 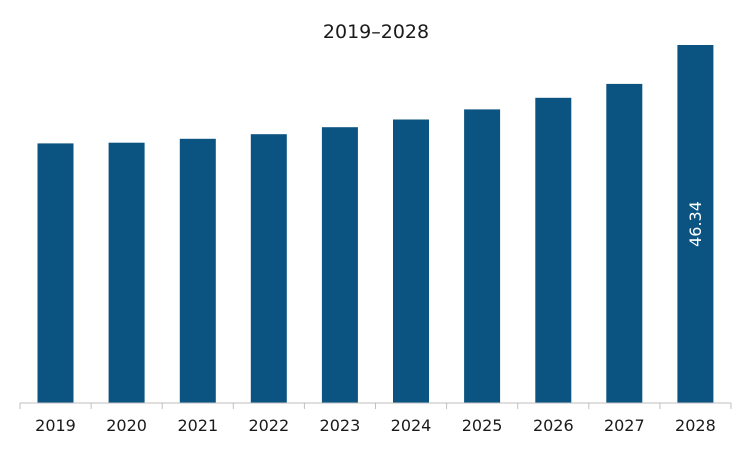 What do you see at coordinates (55, 425) in the screenshot?
I see `x-tick-label-2019: 2019` at bounding box center [55, 425].